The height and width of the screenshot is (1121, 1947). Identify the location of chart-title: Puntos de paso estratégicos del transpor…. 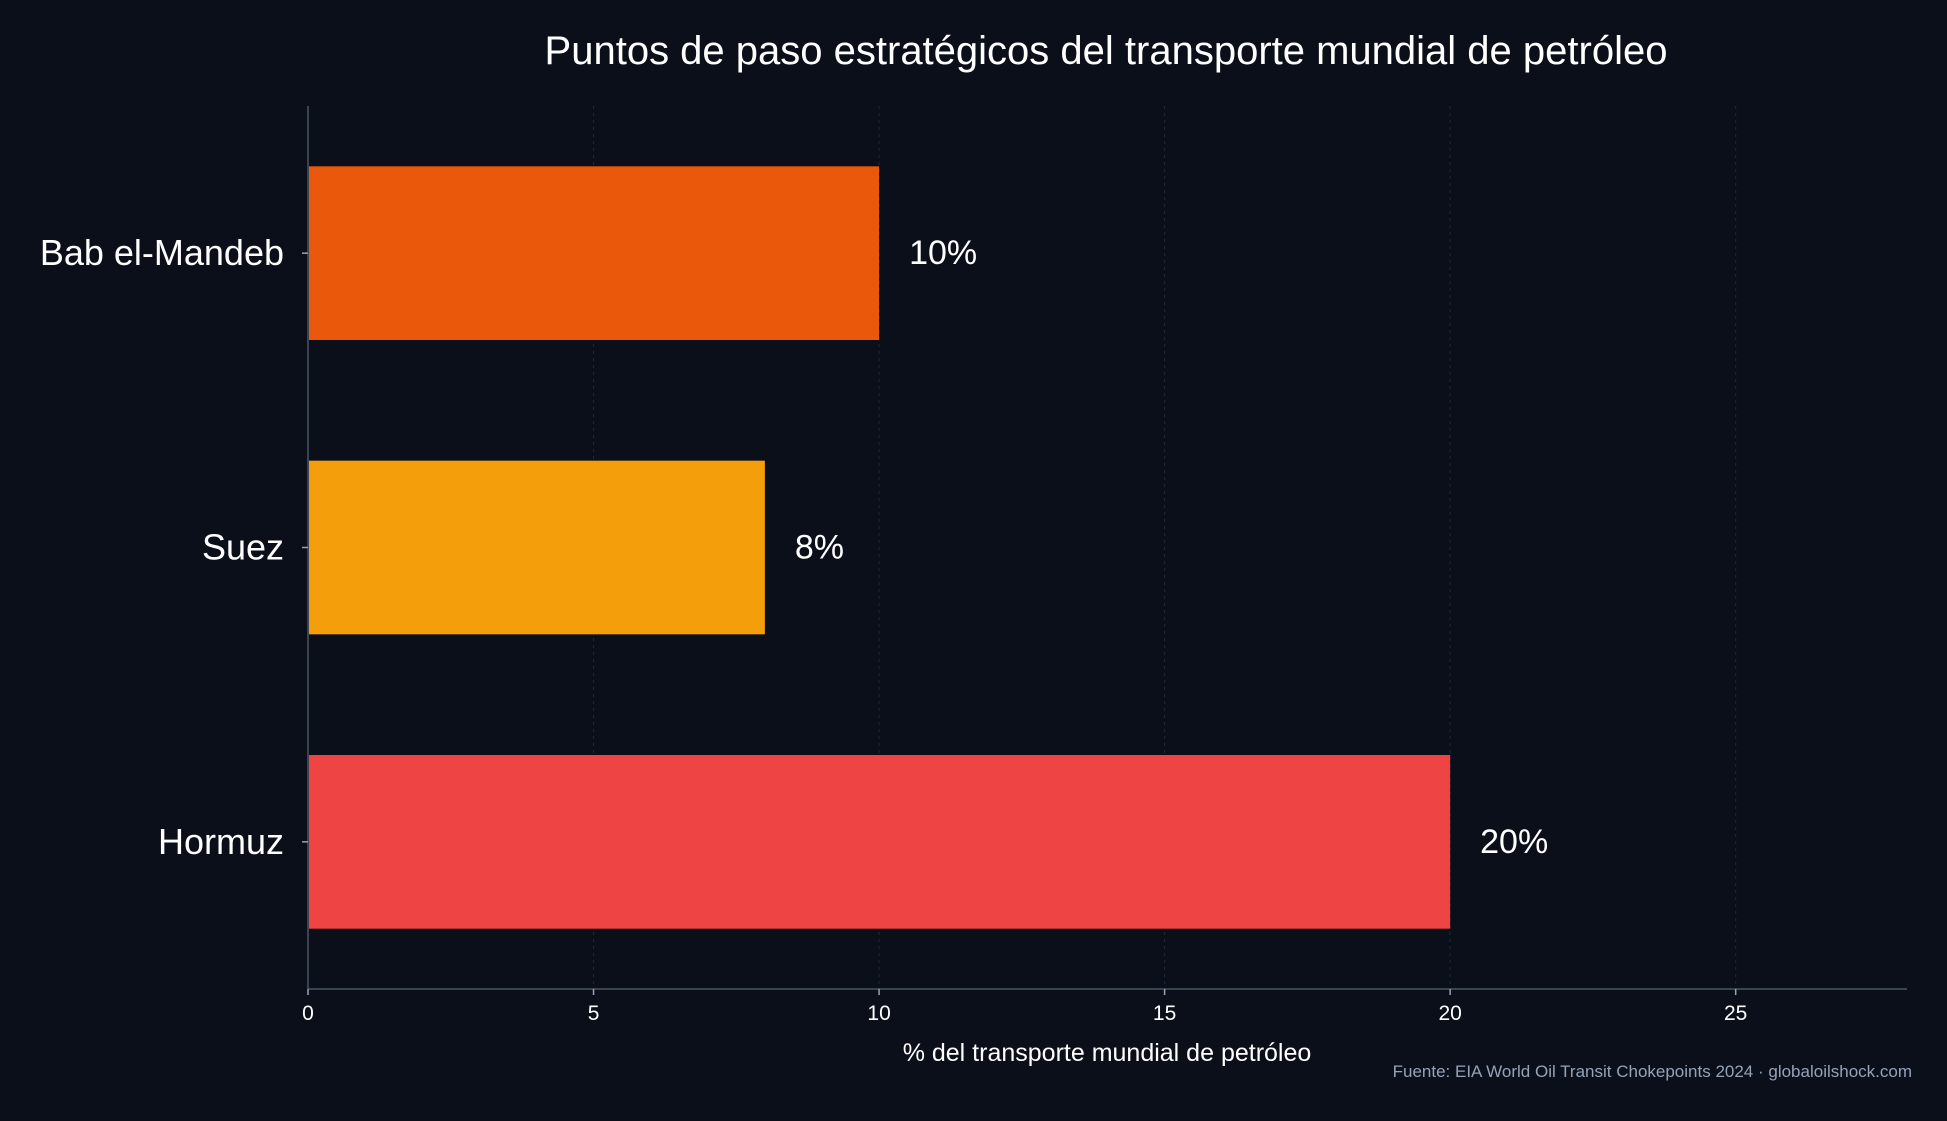
(1106, 51).